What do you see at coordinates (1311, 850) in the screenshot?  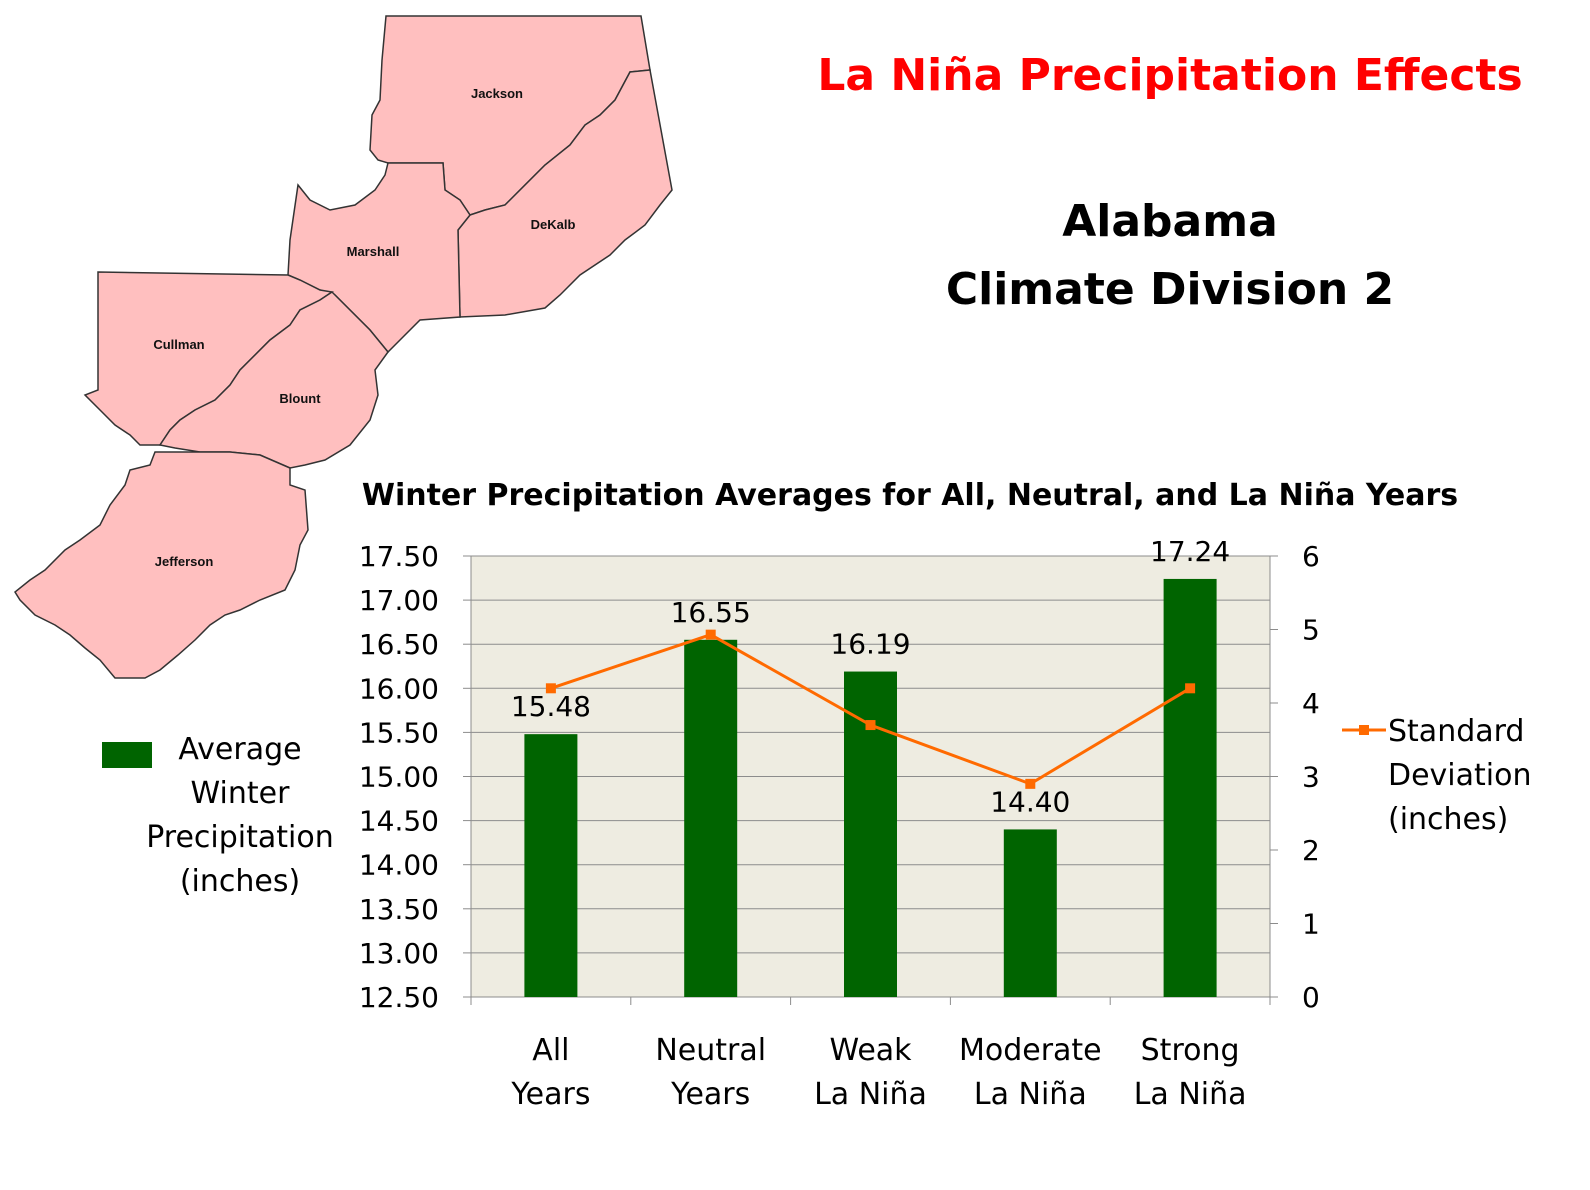 I see `right-axis-tick-label: 2` at bounding box center [1311, 850].